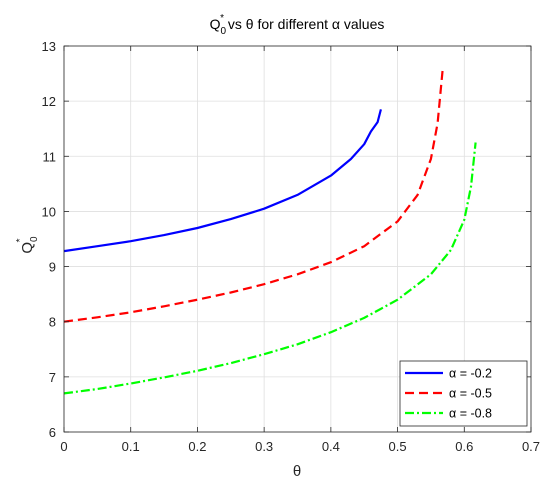 This screenshot has width=550, height=488. I want to click on y-axis-label-main: Q, so click(27, 248).